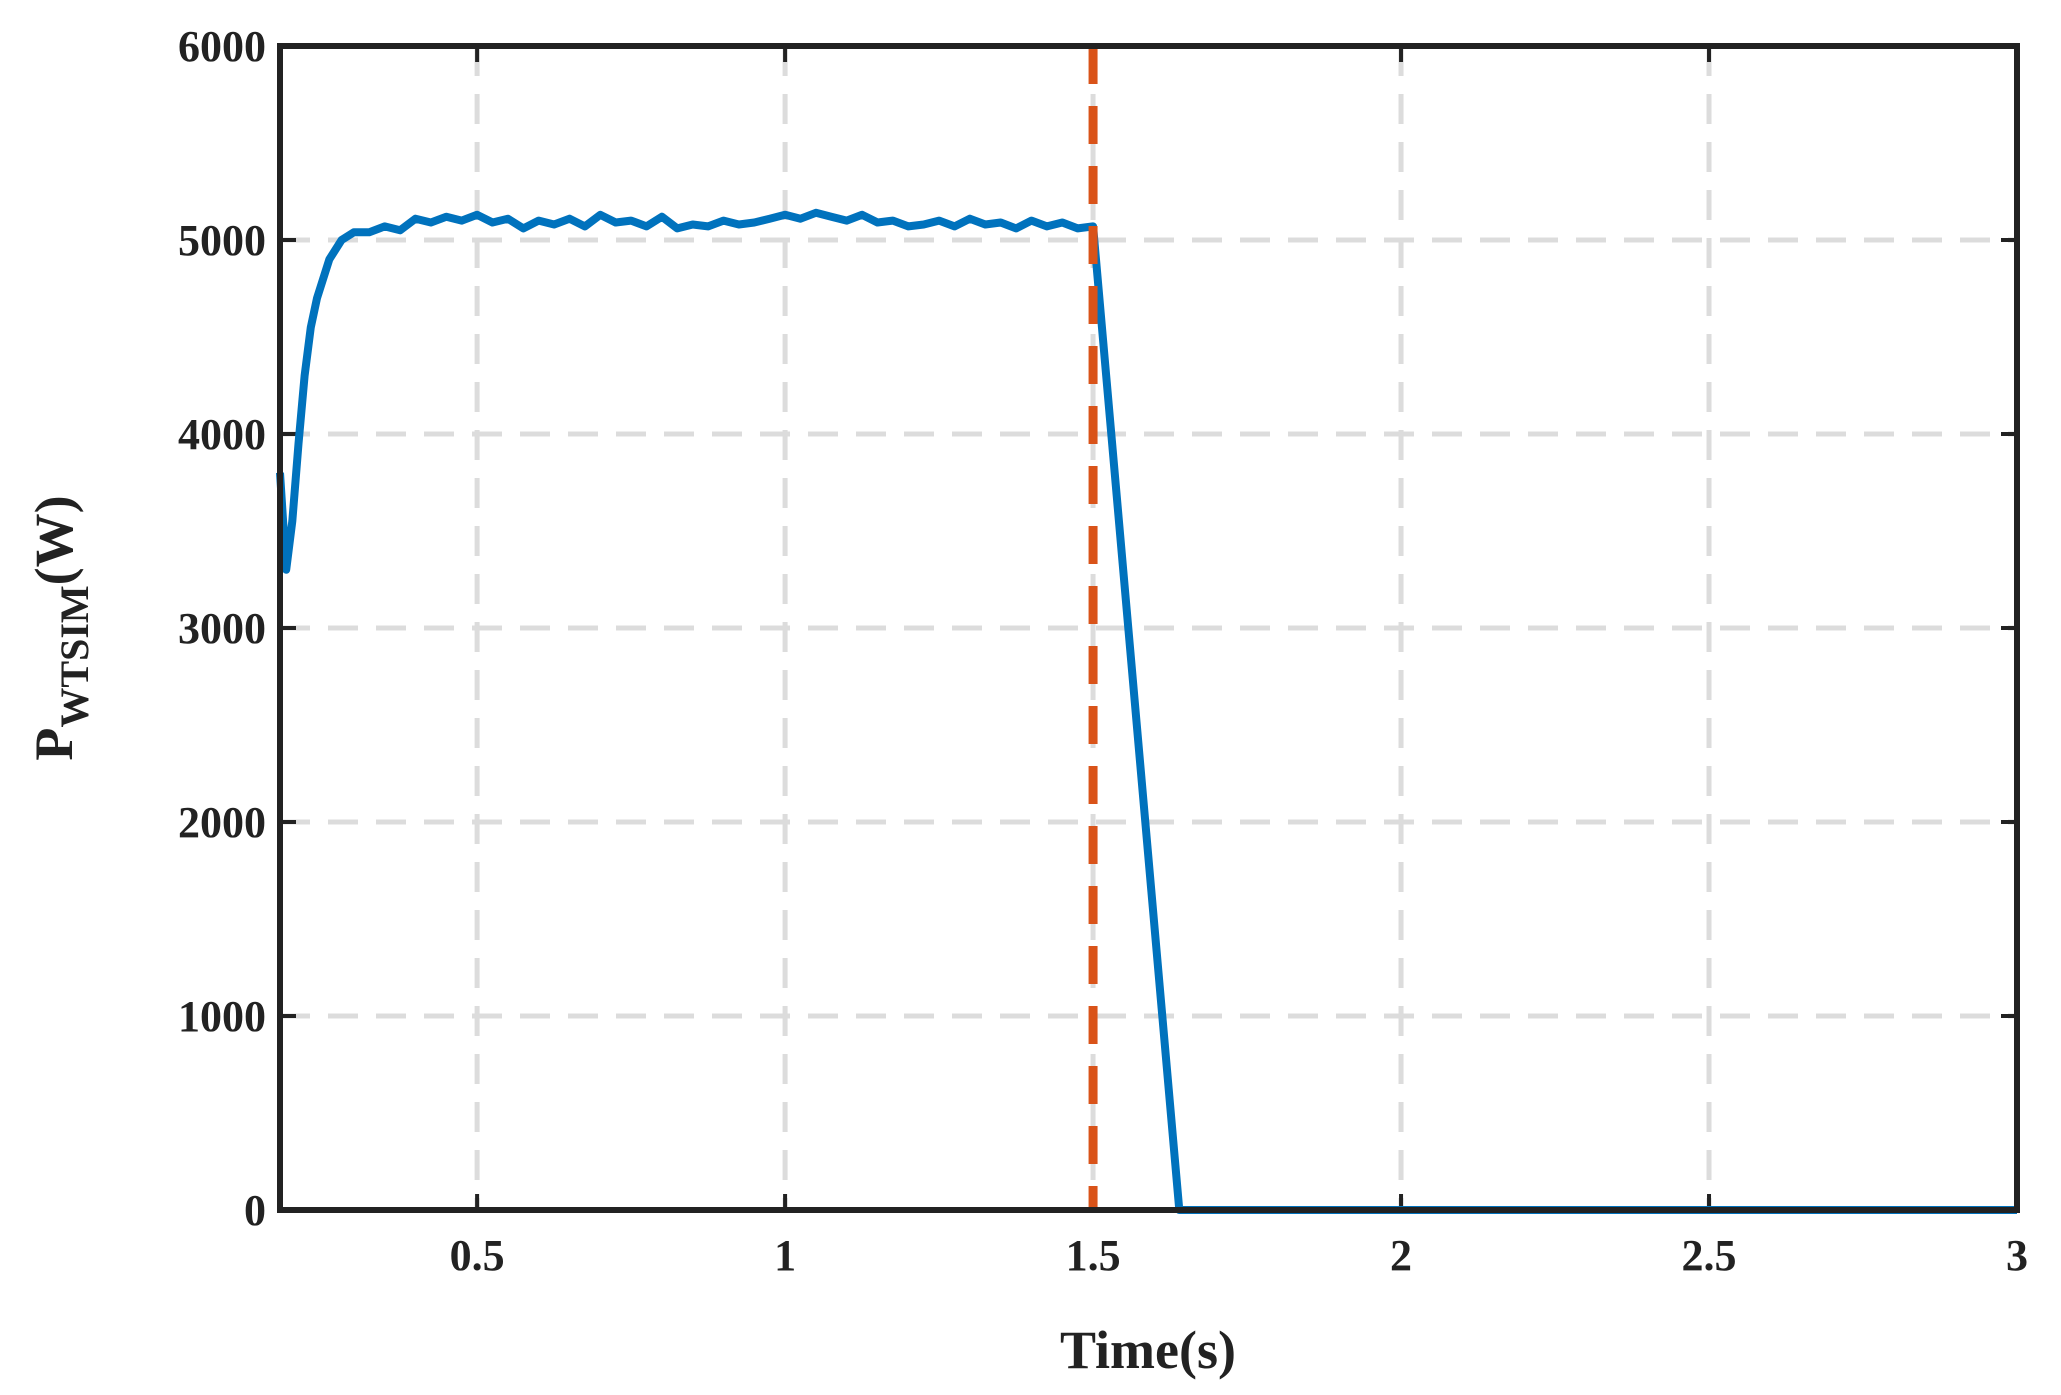 The height and width of the screenshot is (1395, 2061). I want to click on x-tick-label: 1.5, so click(1093, 1255).